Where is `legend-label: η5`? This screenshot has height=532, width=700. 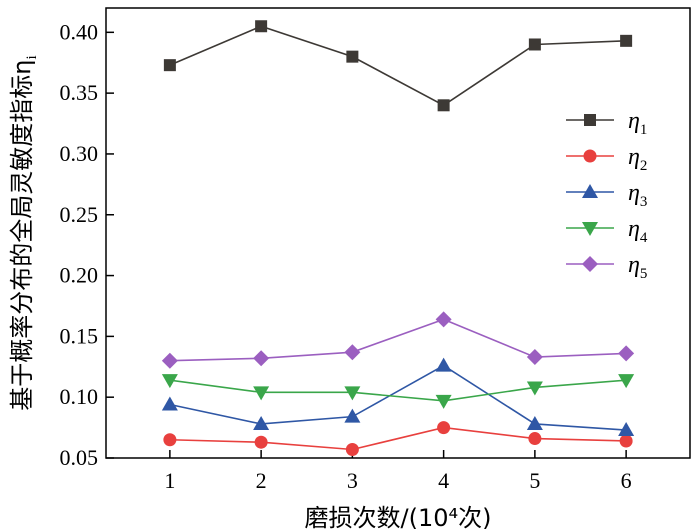 legend-label: η5 is located at coordinates (637, 267).